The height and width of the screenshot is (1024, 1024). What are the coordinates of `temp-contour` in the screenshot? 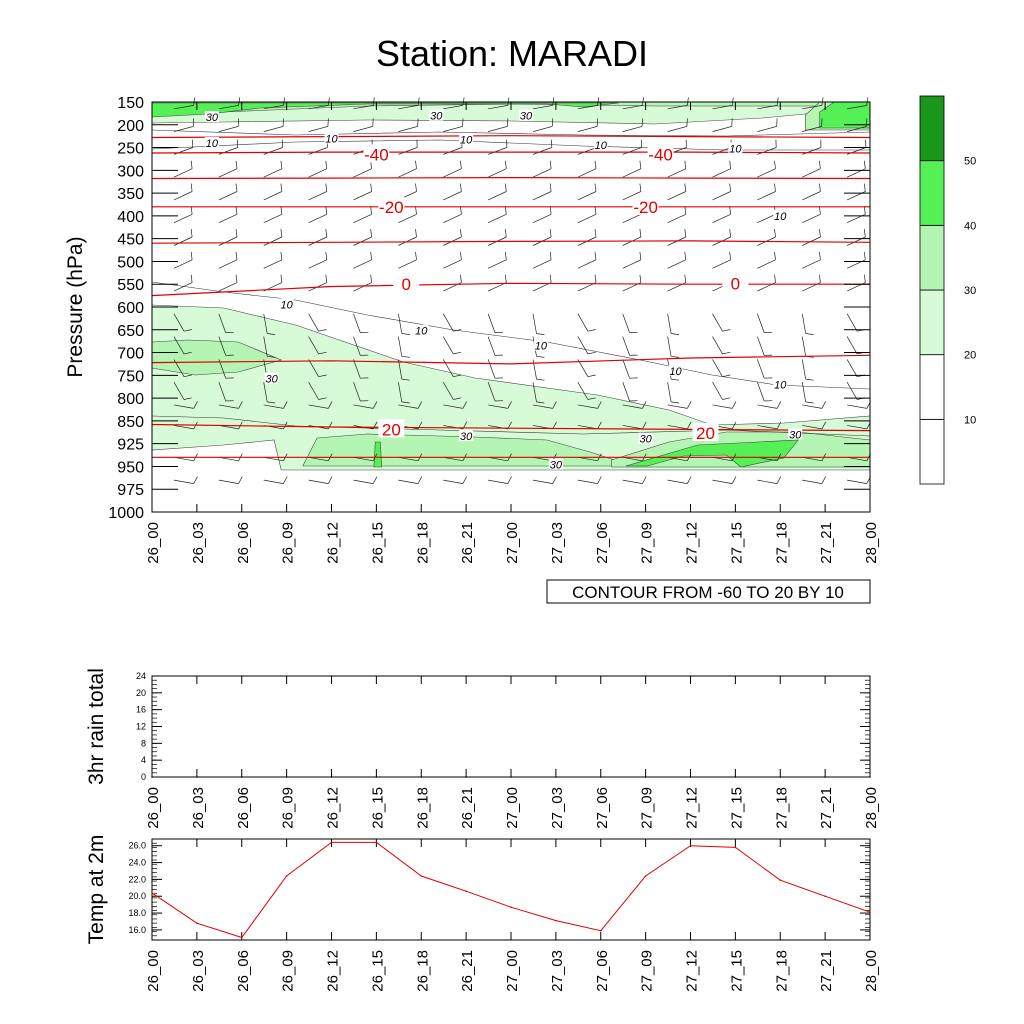 It's located at (511, 427).